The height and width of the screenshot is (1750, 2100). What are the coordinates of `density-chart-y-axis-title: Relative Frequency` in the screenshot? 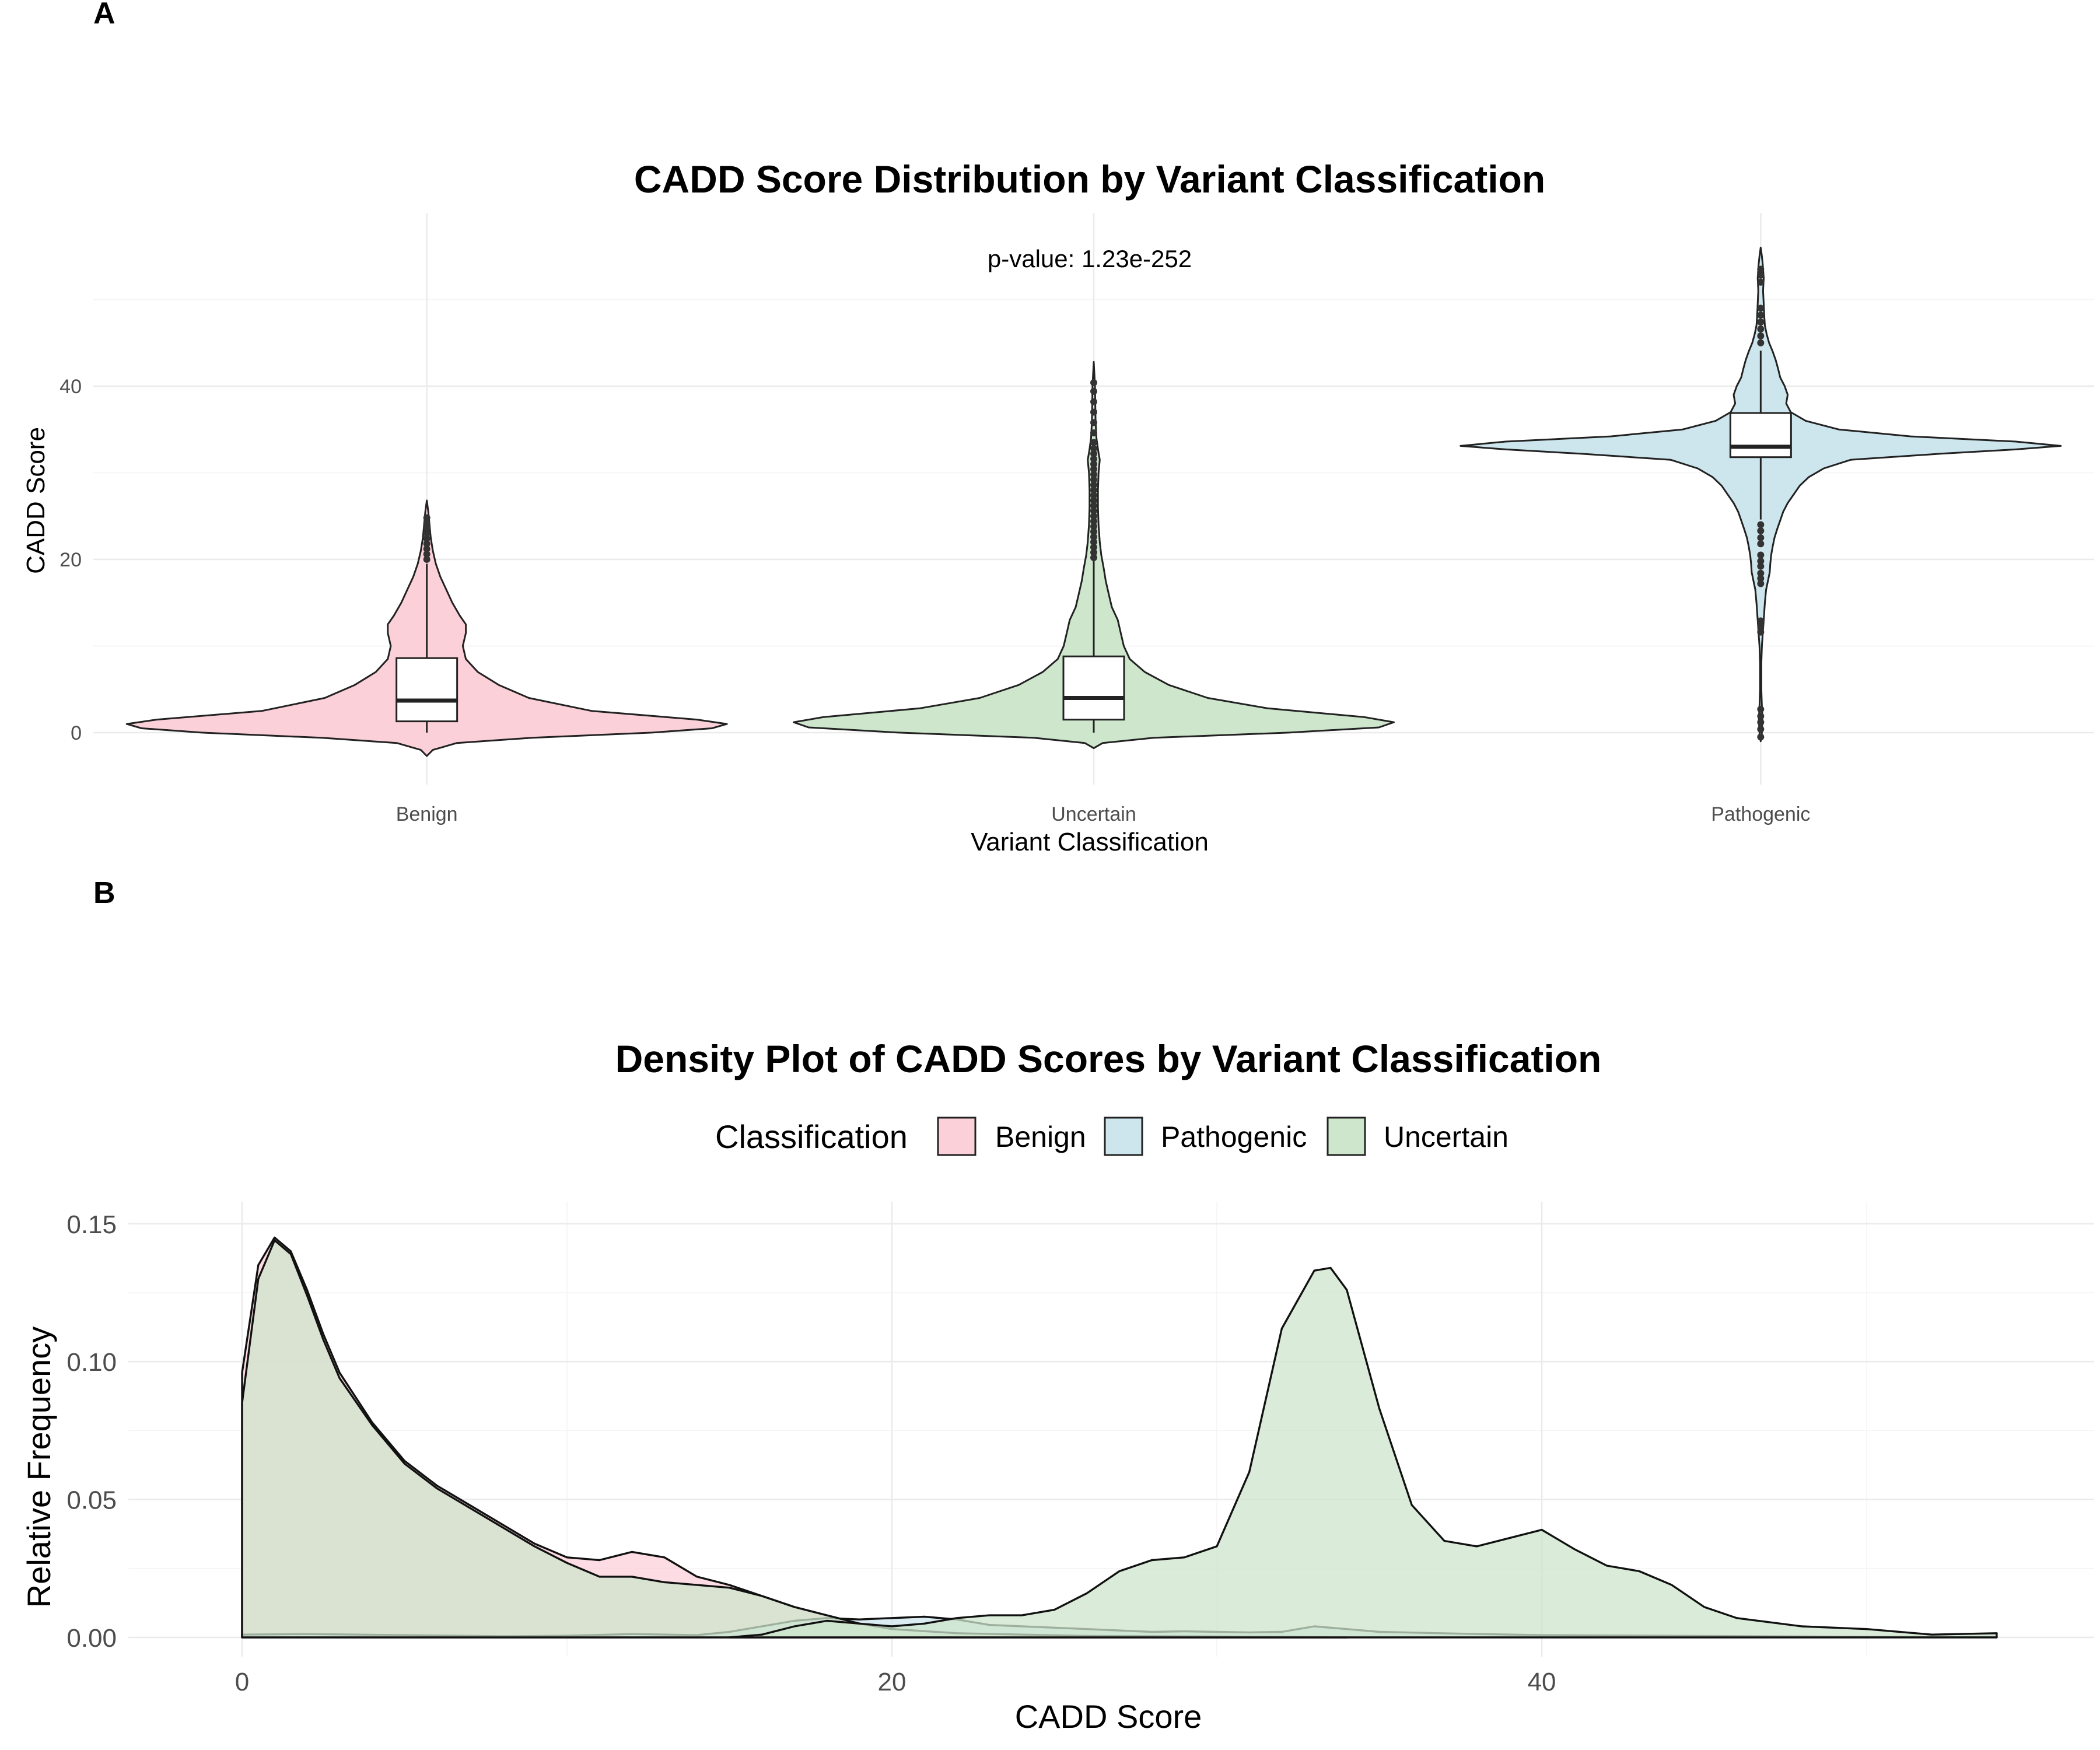 It's located at (38, 1467).